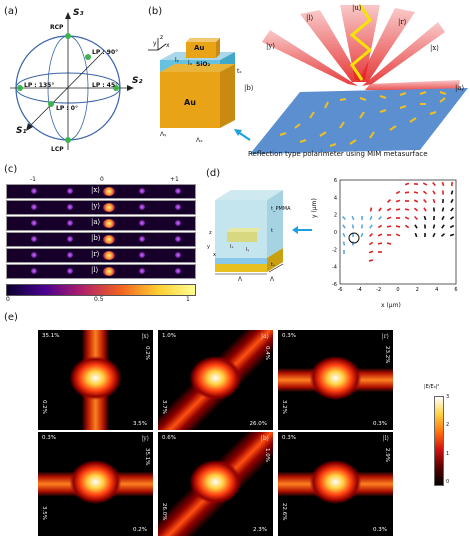  What do you see at coordinates (258, 424) in the screenshot?
I see `tile-percentage-br: 26.0%` at bounding box center [258, 424].